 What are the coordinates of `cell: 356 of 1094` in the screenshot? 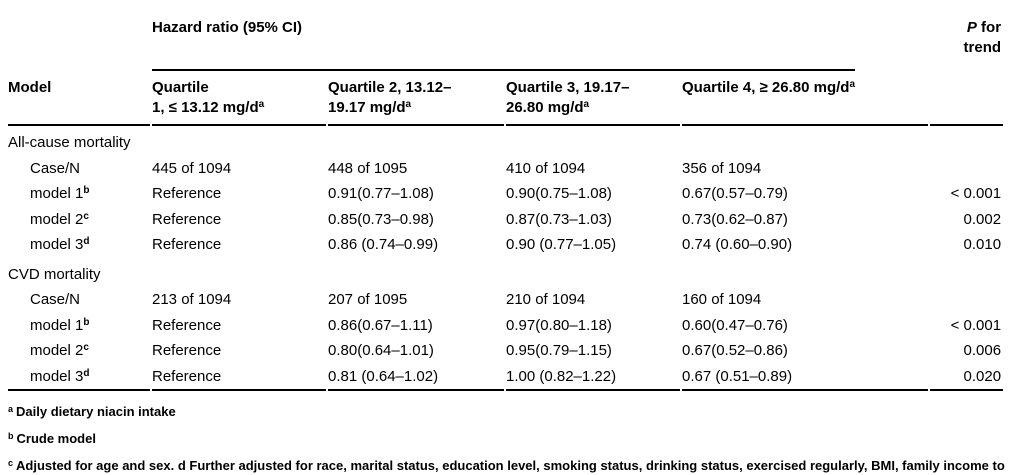 It's located at (722, 168).